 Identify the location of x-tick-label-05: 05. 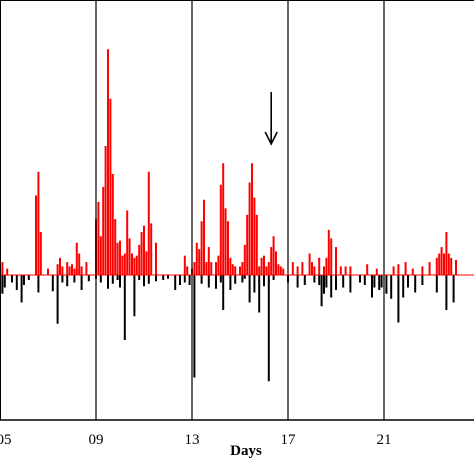
(6, 440).